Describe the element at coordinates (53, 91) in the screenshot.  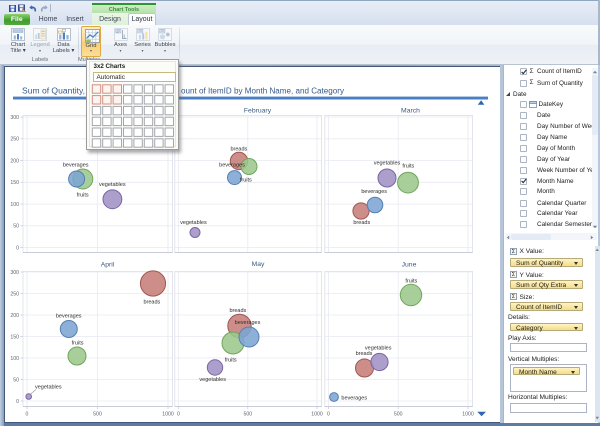
I see `svg-text: Sum of Quantity,` at that location.